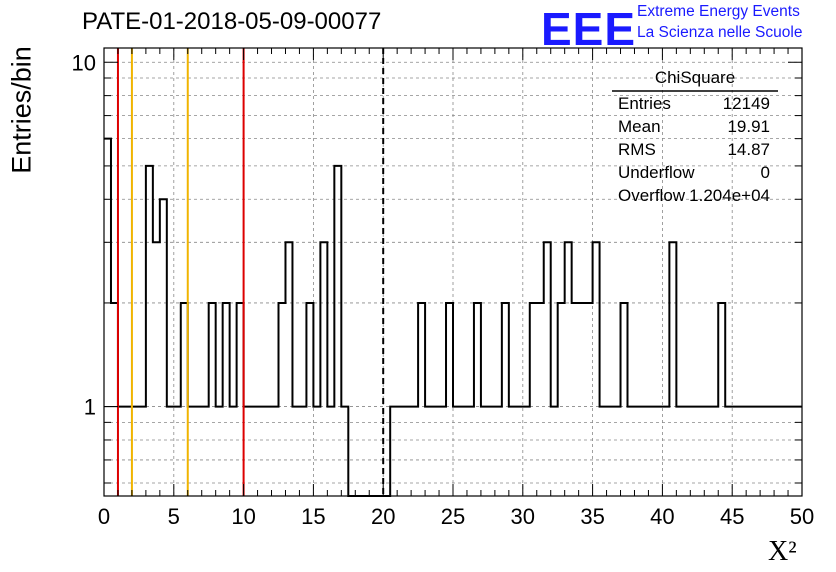  What do you see at coordinates (765, 172) in the screenshot?
I see `stats-value: 0` at bounding box center [765, 172].